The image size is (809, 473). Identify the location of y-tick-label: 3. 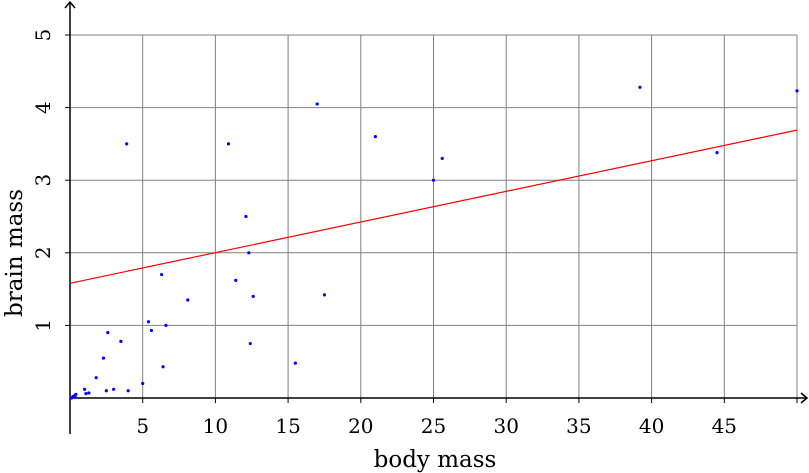
(43, 180).